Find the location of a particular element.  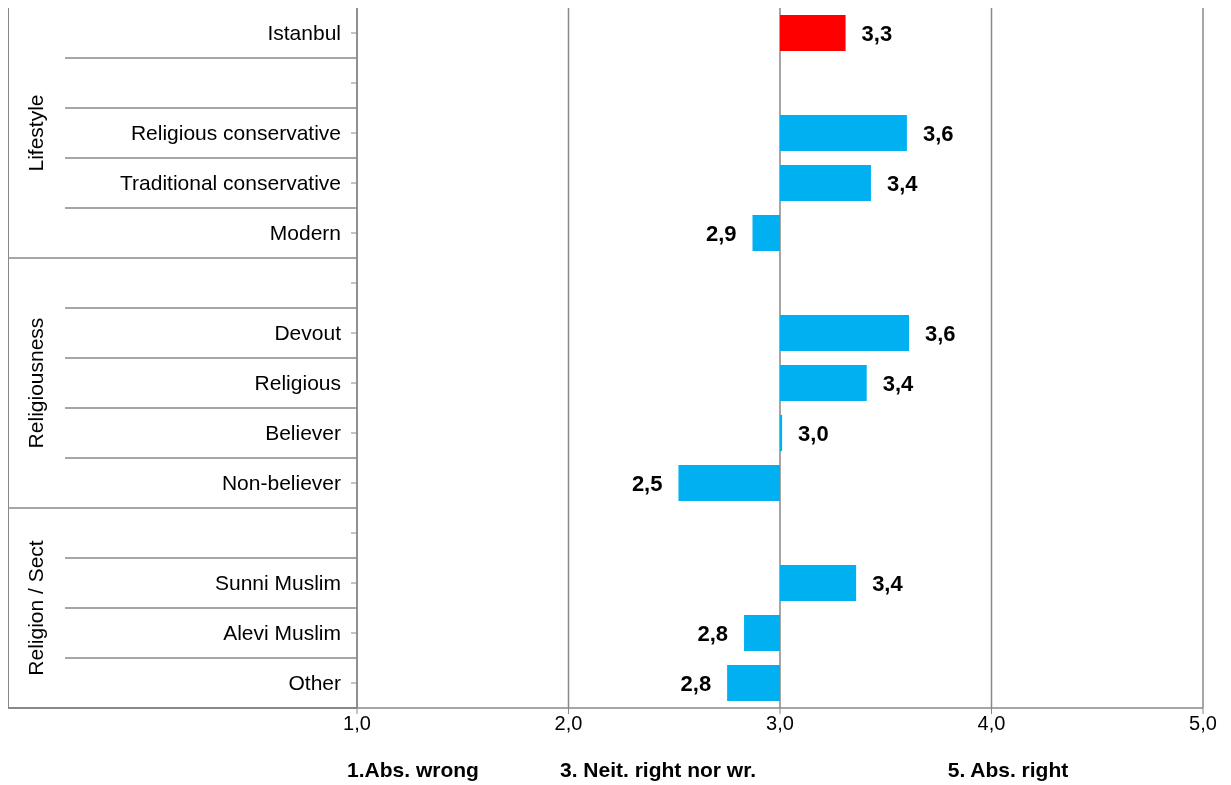

x-tick-label: 3,0 is located at coordinates (780, 723).